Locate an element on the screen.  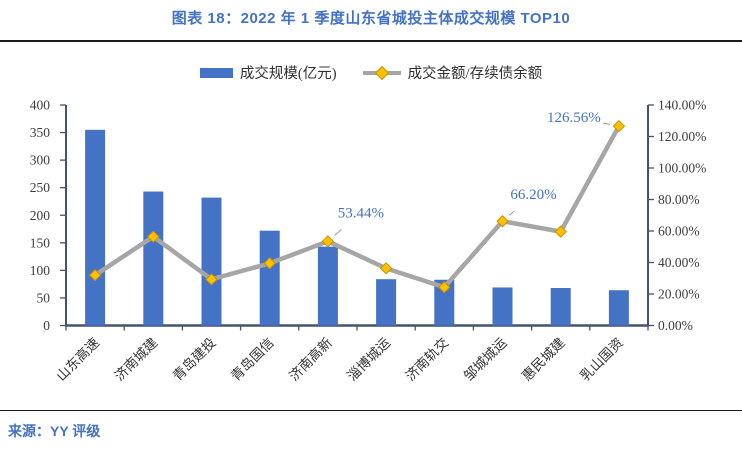
right-axis-tick-label: 60.00% is located at coordinates (679, 231).